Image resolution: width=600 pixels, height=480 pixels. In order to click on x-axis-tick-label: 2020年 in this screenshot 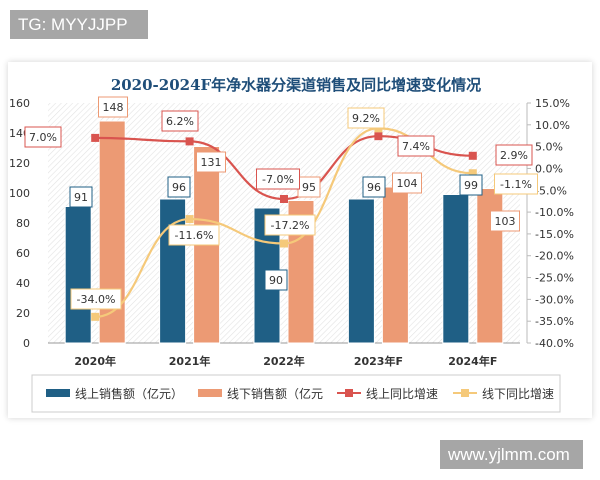, I will do `click(95, 361)`.